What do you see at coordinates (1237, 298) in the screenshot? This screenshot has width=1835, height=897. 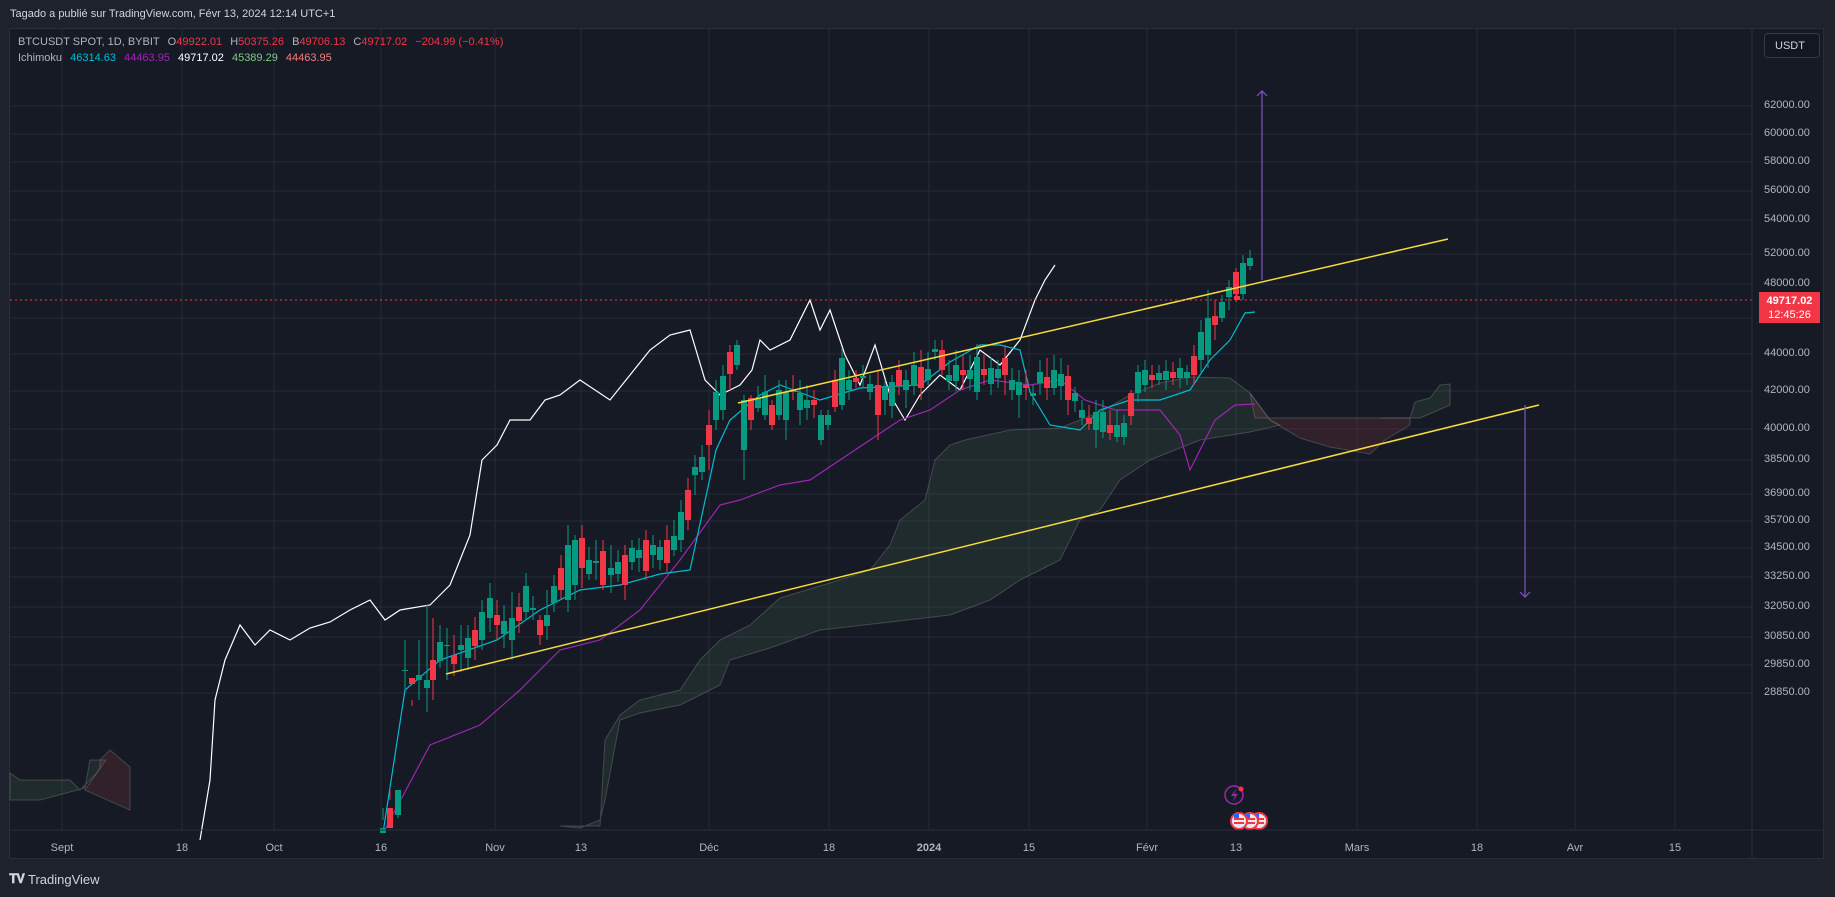 I see `current-candle-body` at bounding box center [1237, 298].